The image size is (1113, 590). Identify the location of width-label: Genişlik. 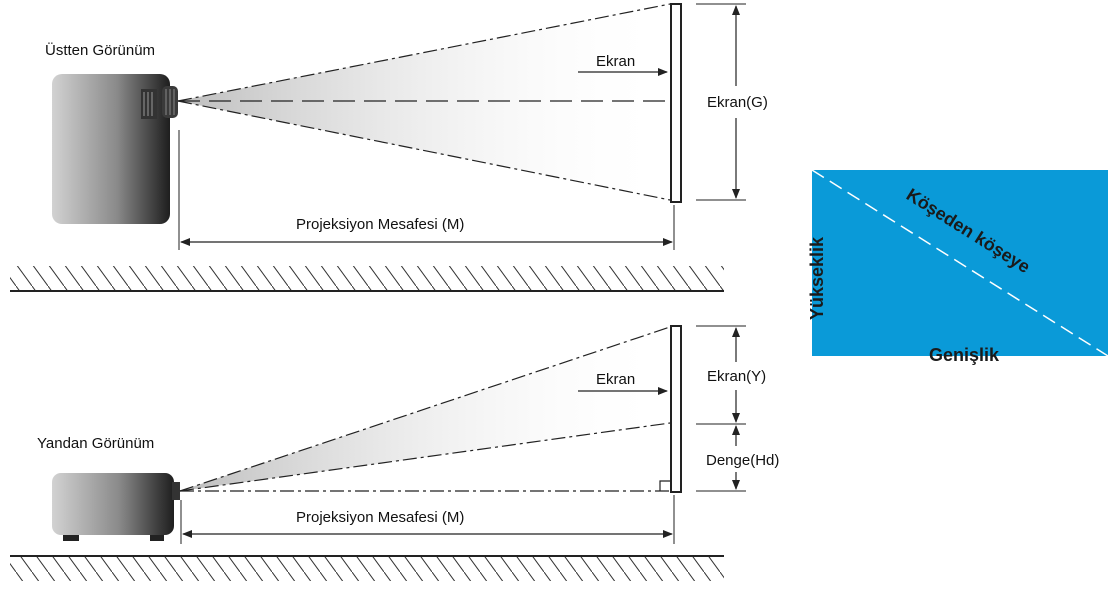
(964, 355).